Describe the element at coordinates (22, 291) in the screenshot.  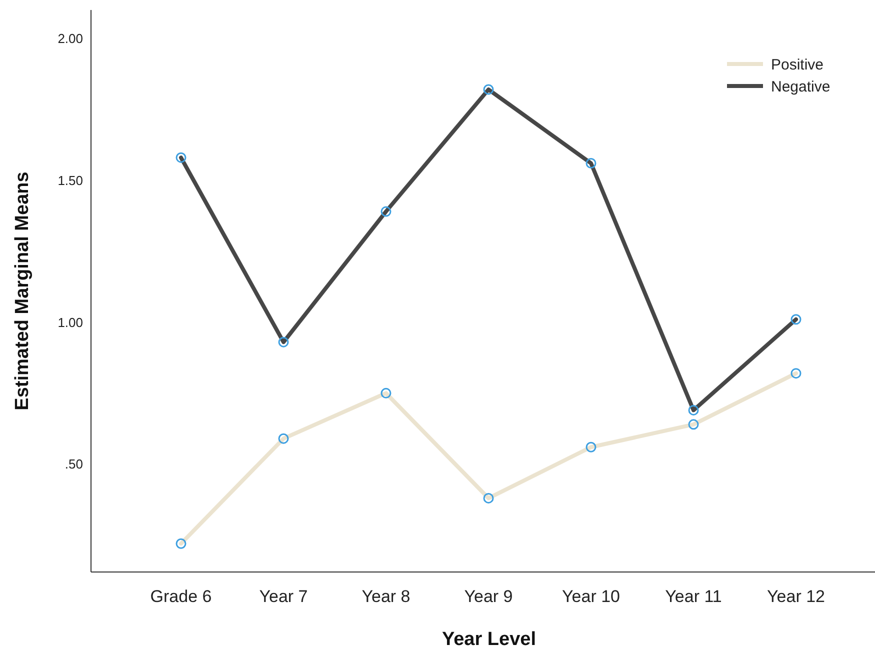
I see `y-axis-title: Estimated Marginal Means` at that location.